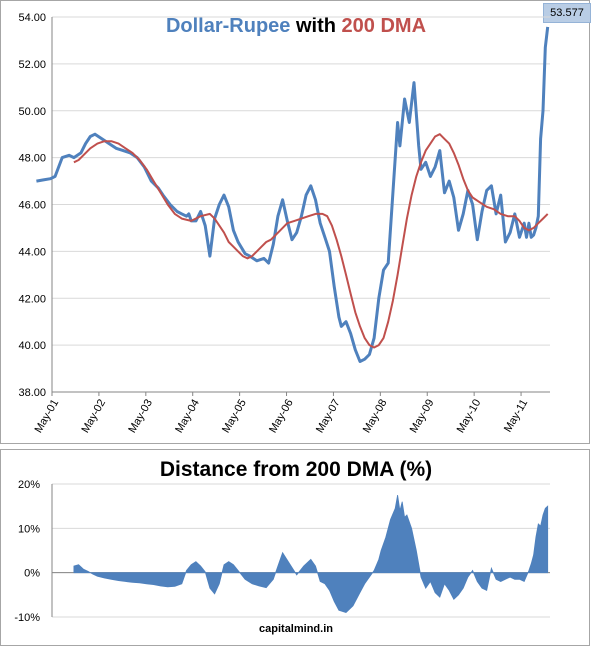 Image resolution: width=592 pixels, height=646 pixels. I want to click on y-tick-label: -10%, so click(27, 618).